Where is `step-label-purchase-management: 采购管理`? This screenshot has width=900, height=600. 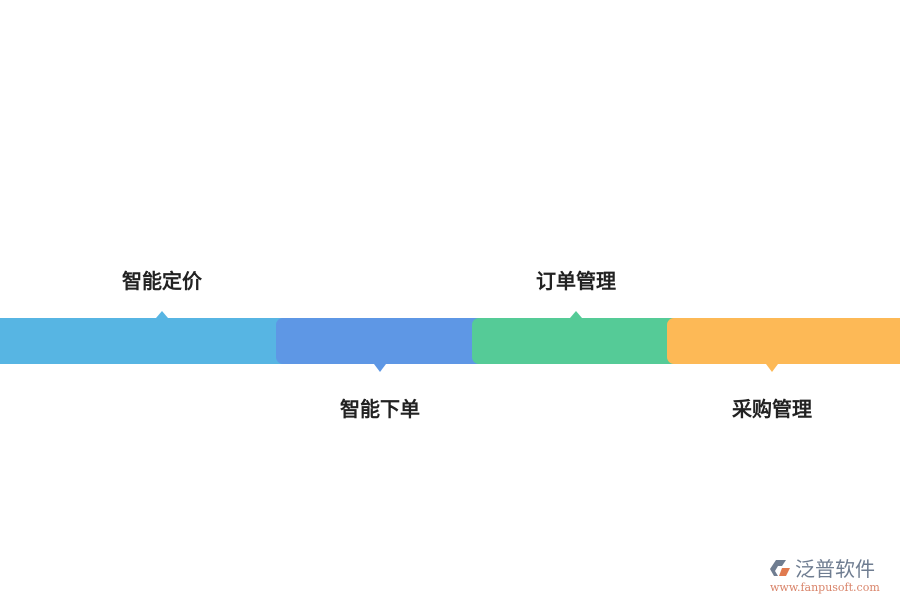 step-label-purchase-management: 采购管理 is located at coordinates (772, 409).